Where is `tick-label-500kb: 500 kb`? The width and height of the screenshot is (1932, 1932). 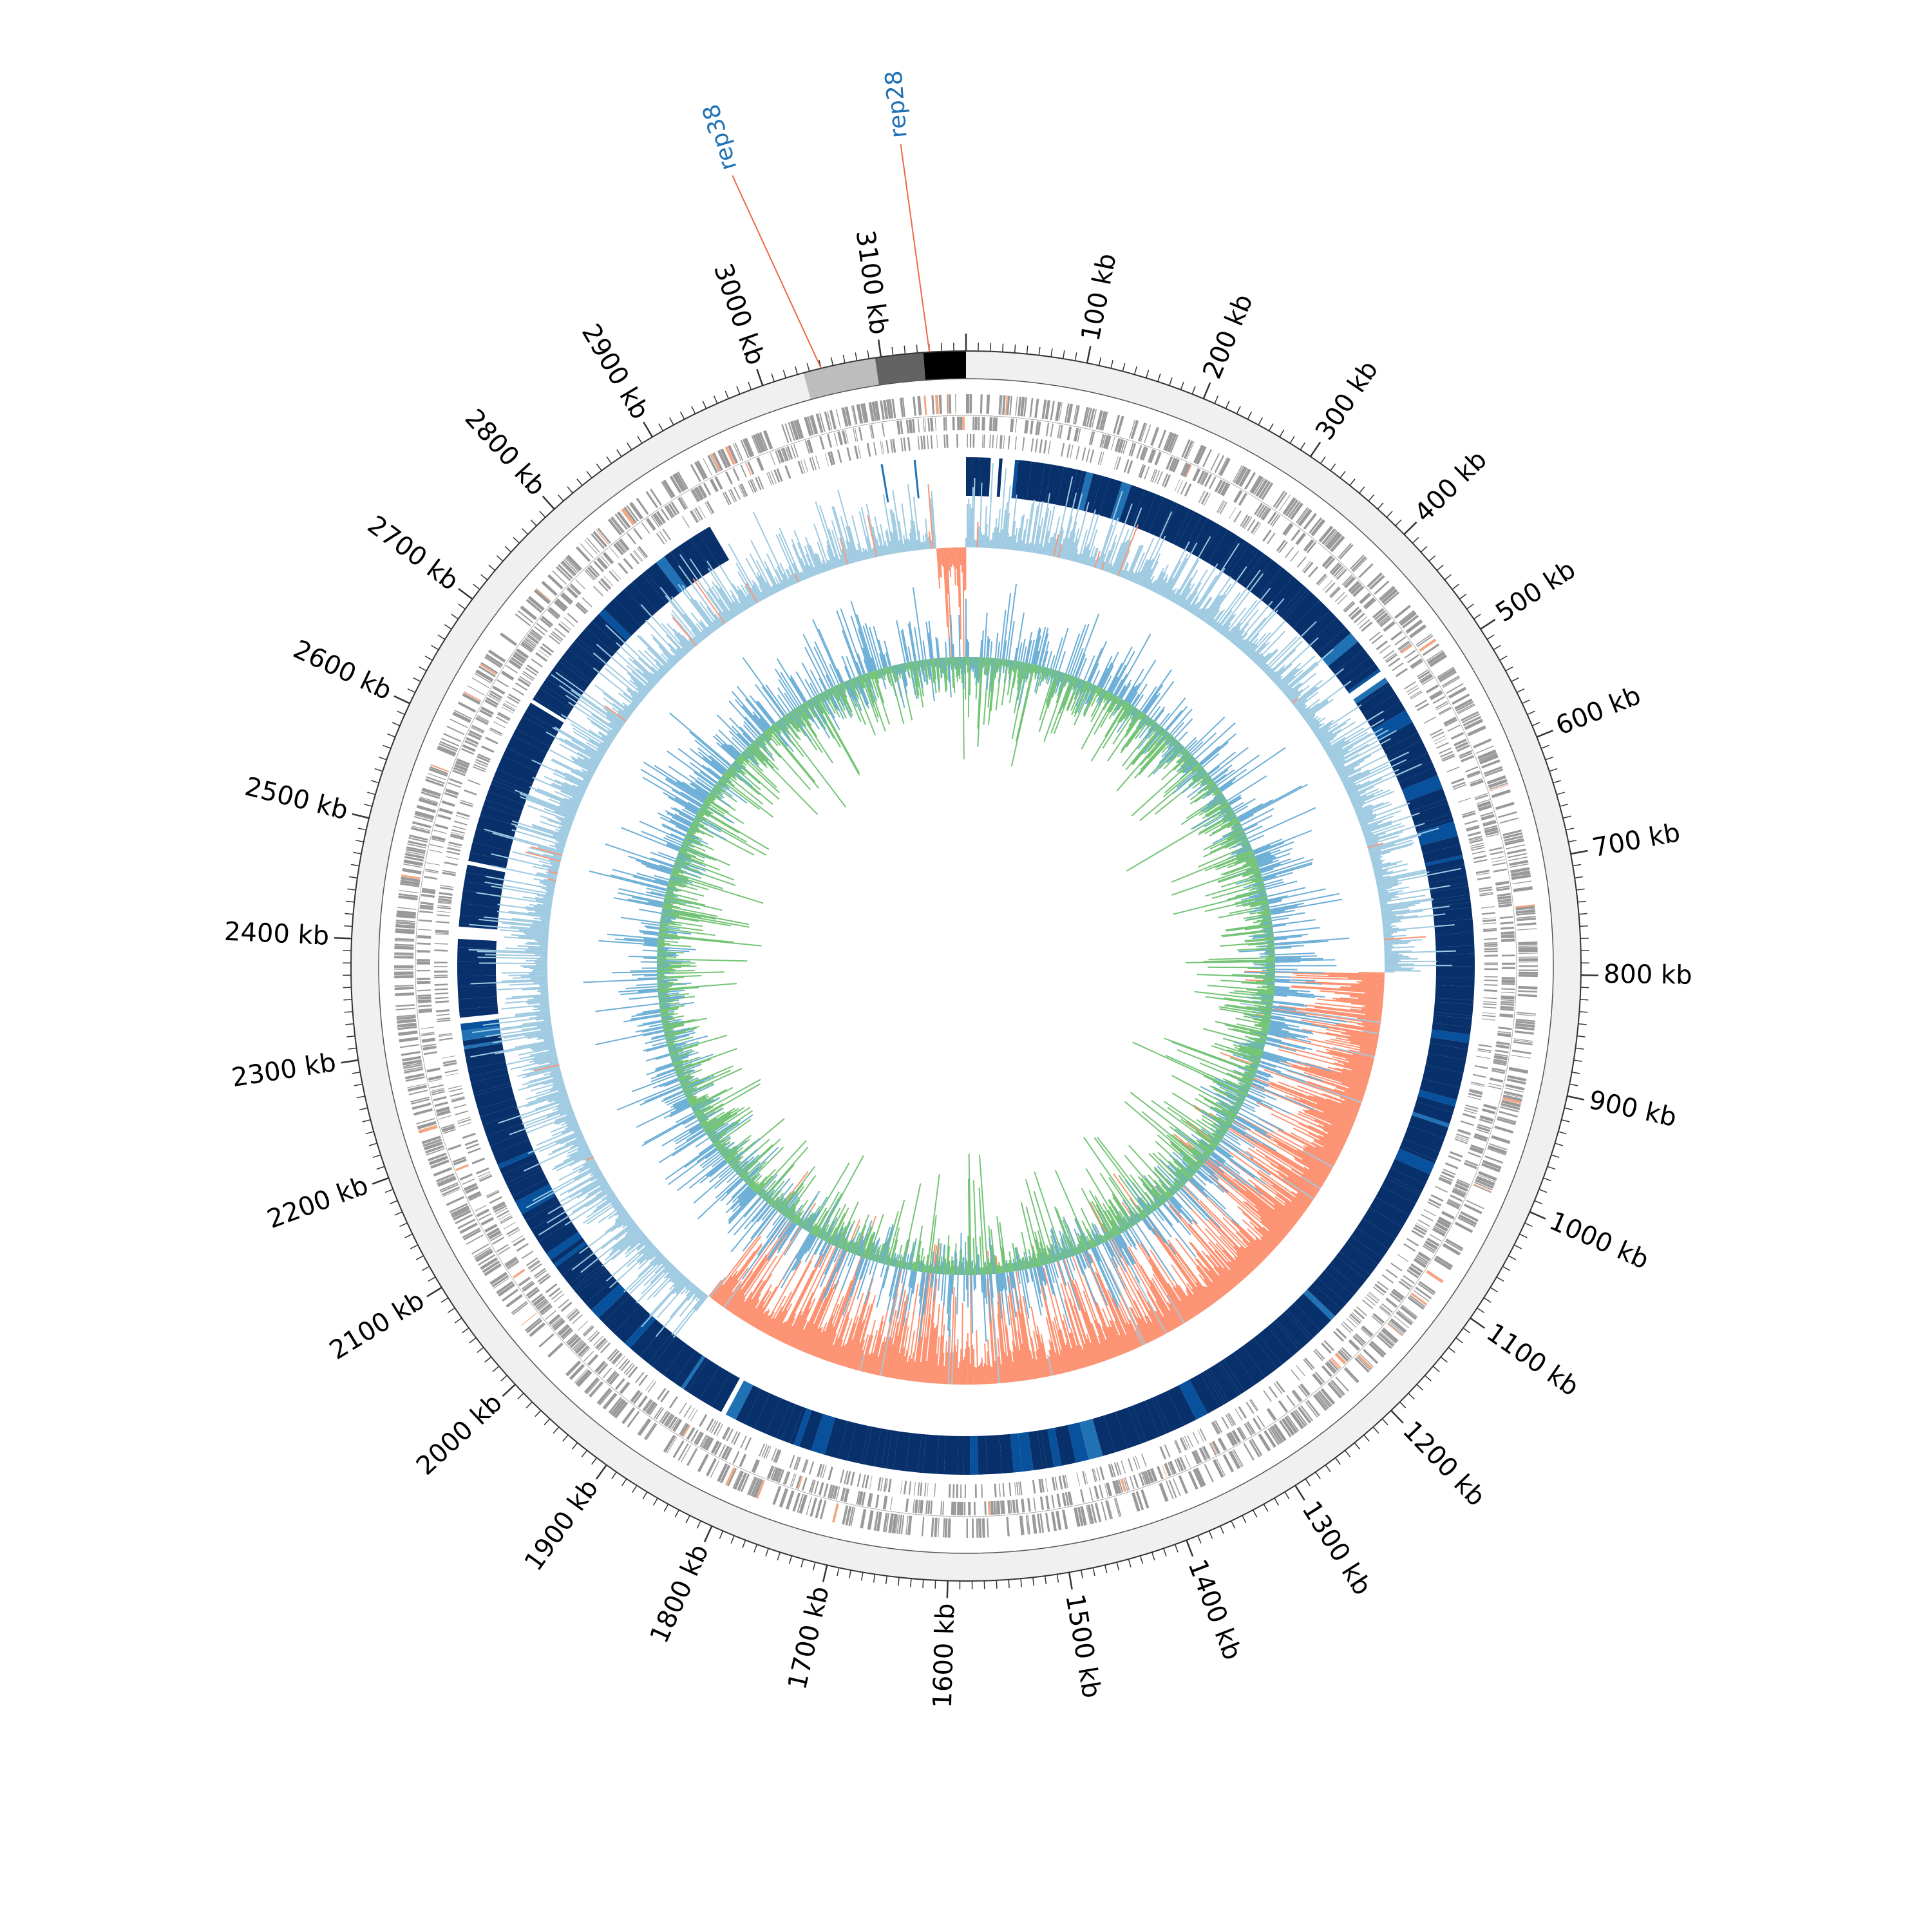 tick-label-500kb: 500 kb is located at coordinates (1536, 591).